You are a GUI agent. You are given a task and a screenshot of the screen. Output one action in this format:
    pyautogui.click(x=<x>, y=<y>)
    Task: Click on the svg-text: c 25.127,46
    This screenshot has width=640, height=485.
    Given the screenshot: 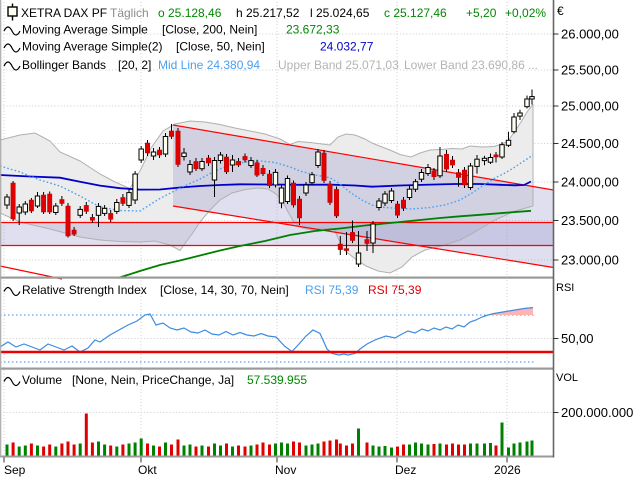 What is the action you would take?
    pyautogui.click(x=415, y=13)
    